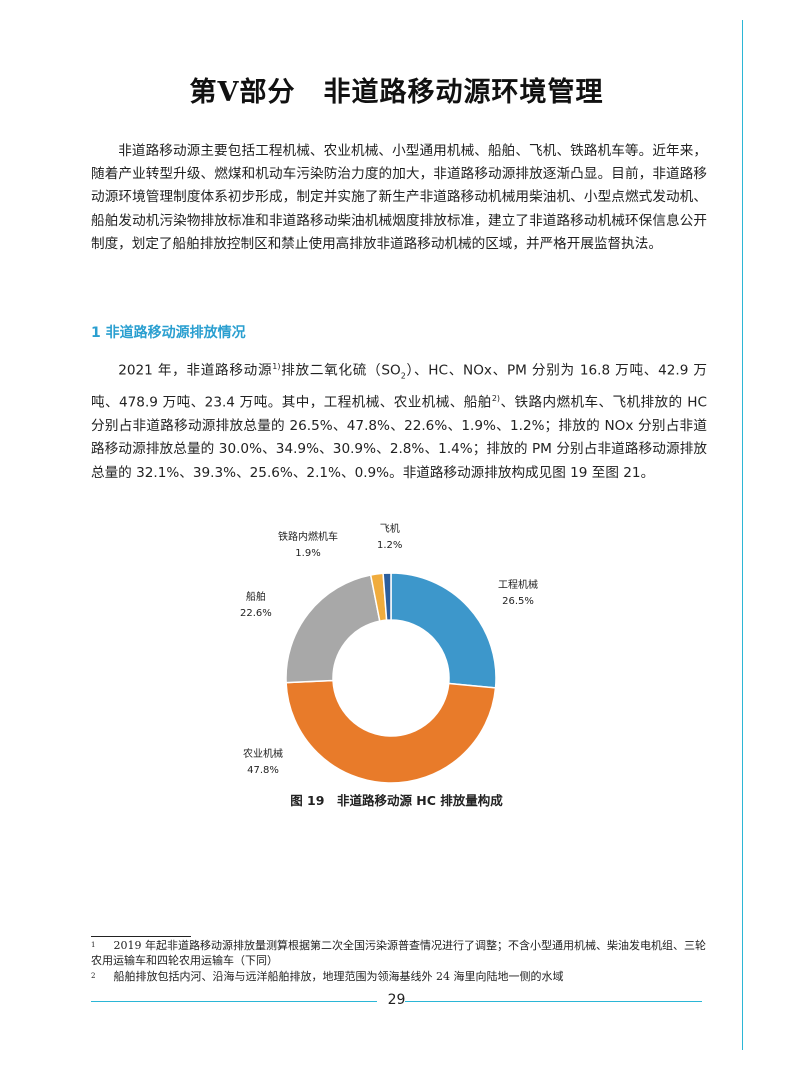 This screenshot has width=793, height=1077. What do you see at coordinates (396, 92) in the screenshot?
I see `page-title: 第Ⅴ部分 非道路移动源环境管理` at bounding box center [396, 92].